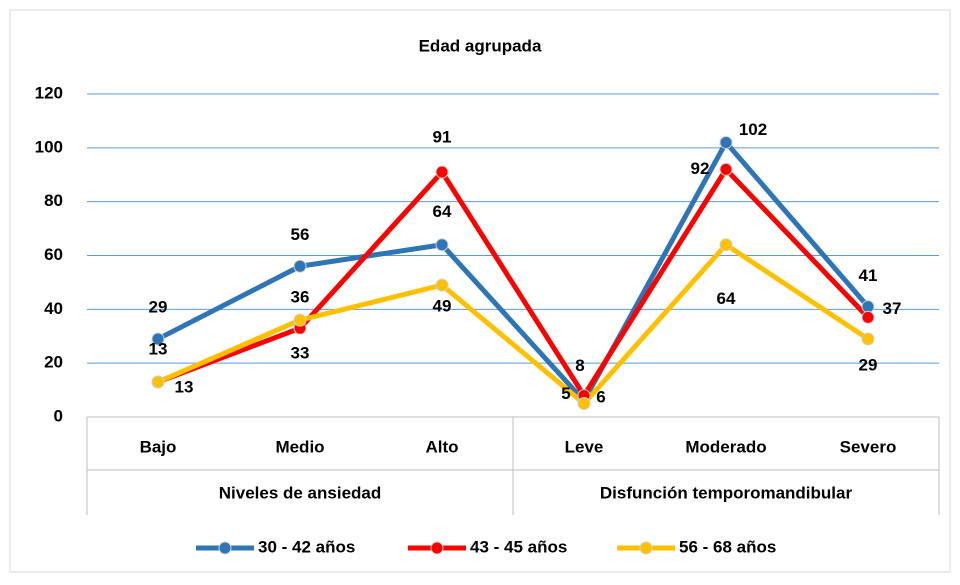 This screenshot has height=585, width=960. What do you see at coordinates (753, 129) in the screenshot?
I see `data-label: 102` at bounding box center [753, 129].